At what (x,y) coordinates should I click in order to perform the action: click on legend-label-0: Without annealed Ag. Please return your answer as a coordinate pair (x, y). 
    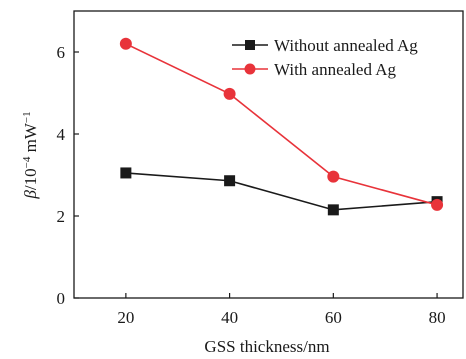
    Looking at the image, I should click on (346, 45).